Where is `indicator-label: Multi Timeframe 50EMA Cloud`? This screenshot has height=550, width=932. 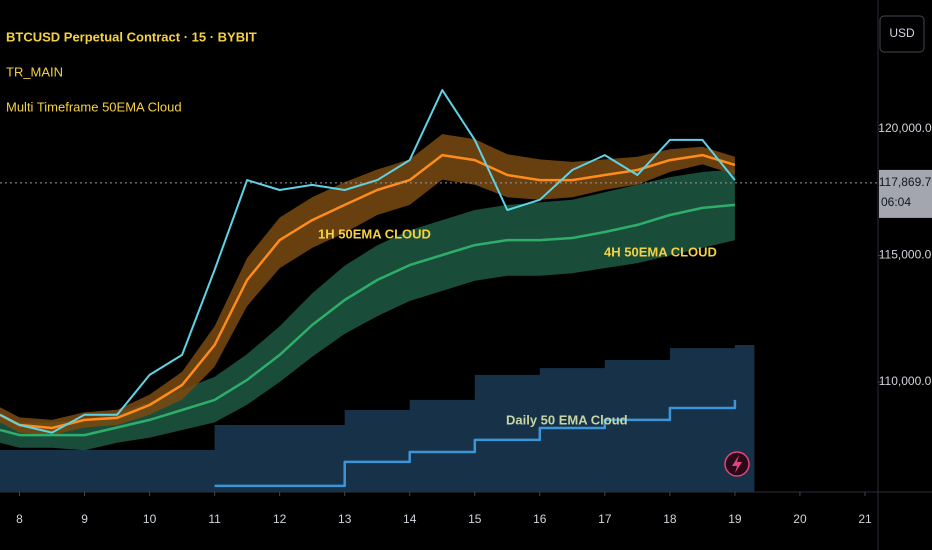
indicator-label: Multi Timeframe 50EMA Cloud is located at coordinates (94, 106).